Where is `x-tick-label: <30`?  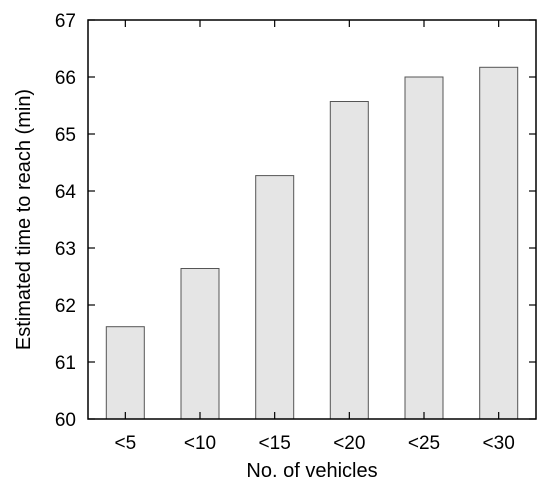
x-tick-label: <30 is located at coordinates (499, 443).